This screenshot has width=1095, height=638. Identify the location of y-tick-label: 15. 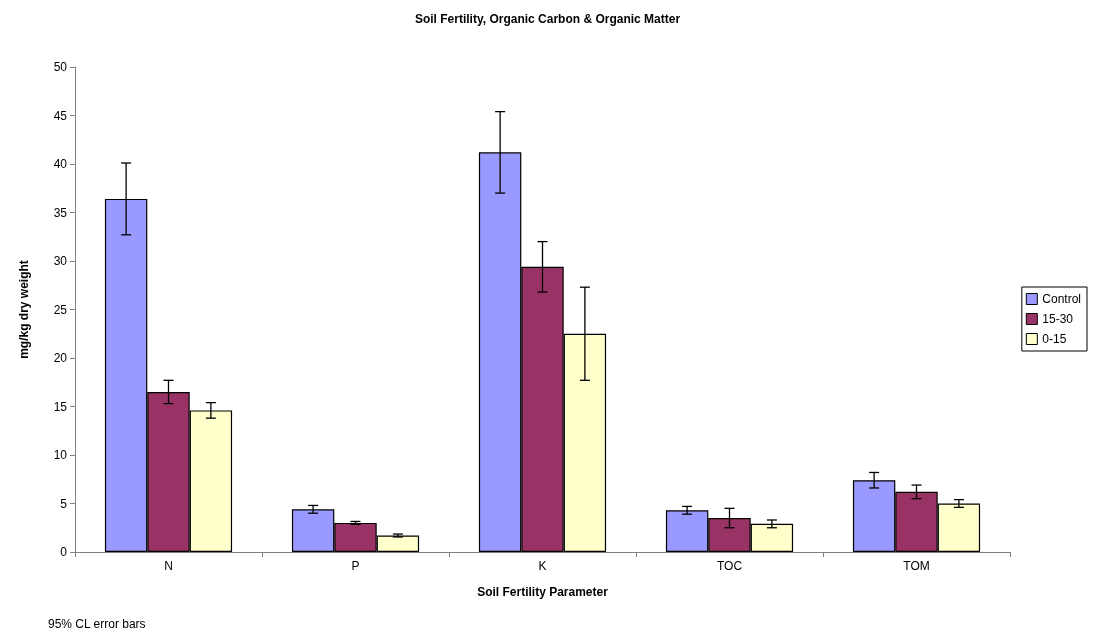
(60, 406).